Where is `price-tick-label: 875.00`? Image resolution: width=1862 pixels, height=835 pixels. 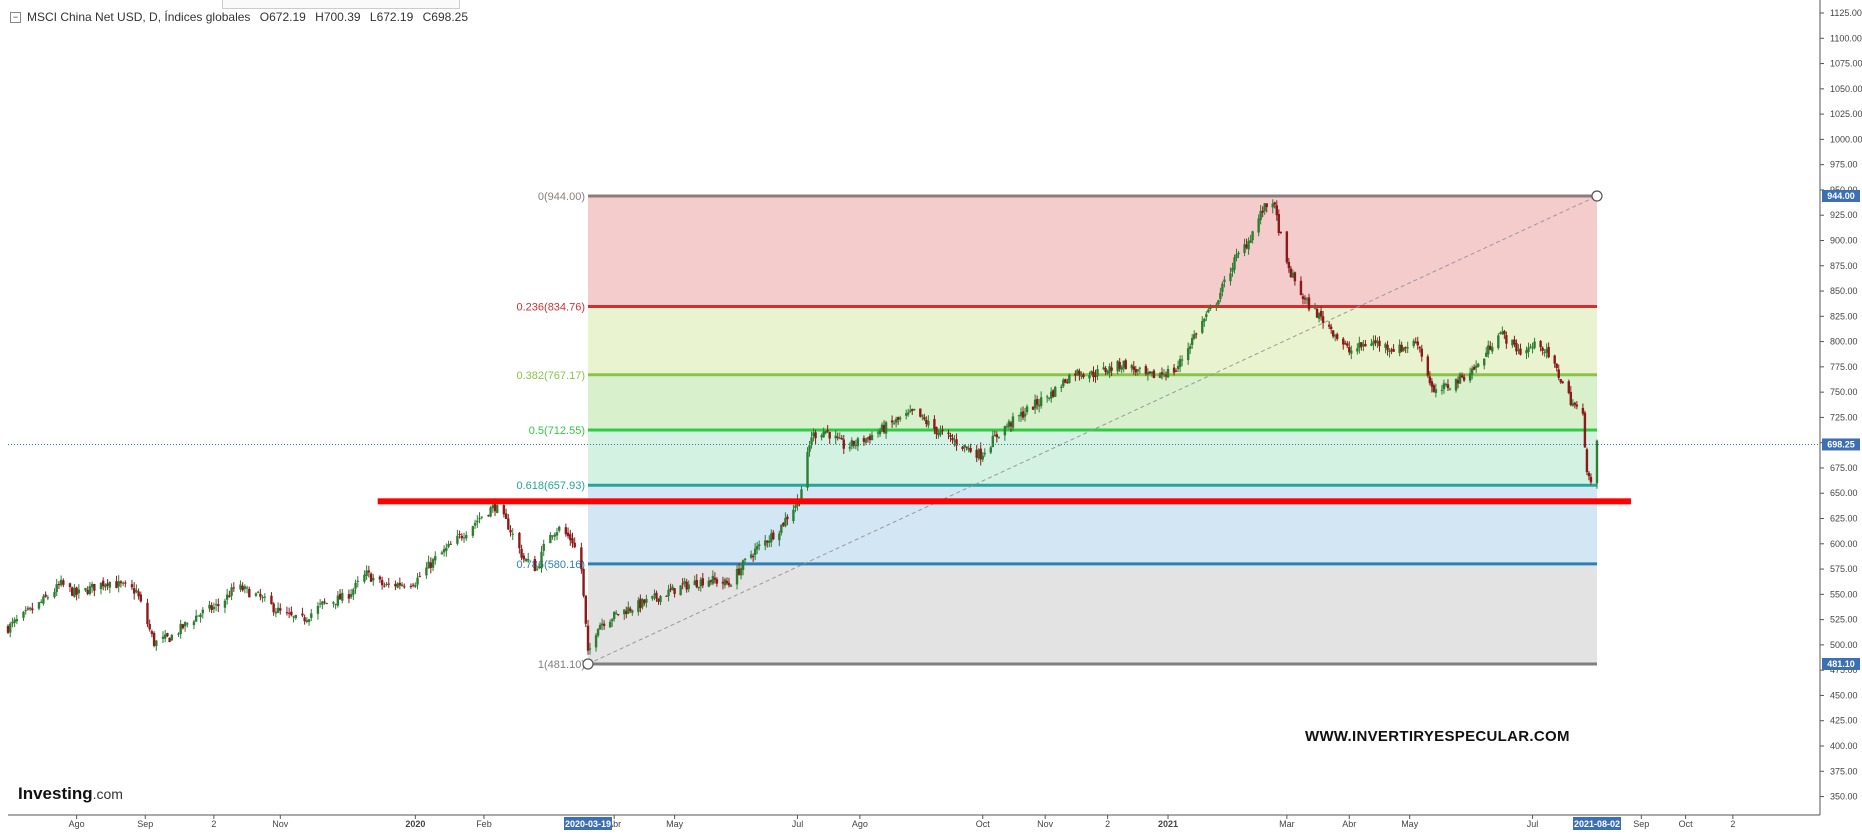 price-tick-label: 875.00 is located at coordinates (1844, 266).